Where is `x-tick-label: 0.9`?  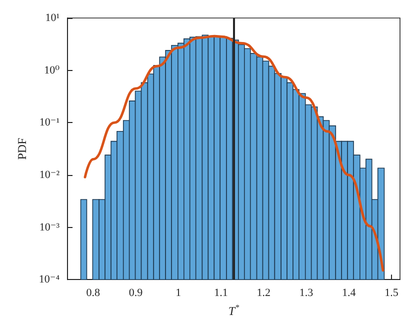 x-tick-label: 0.9 is located at coordinates (136, 293).